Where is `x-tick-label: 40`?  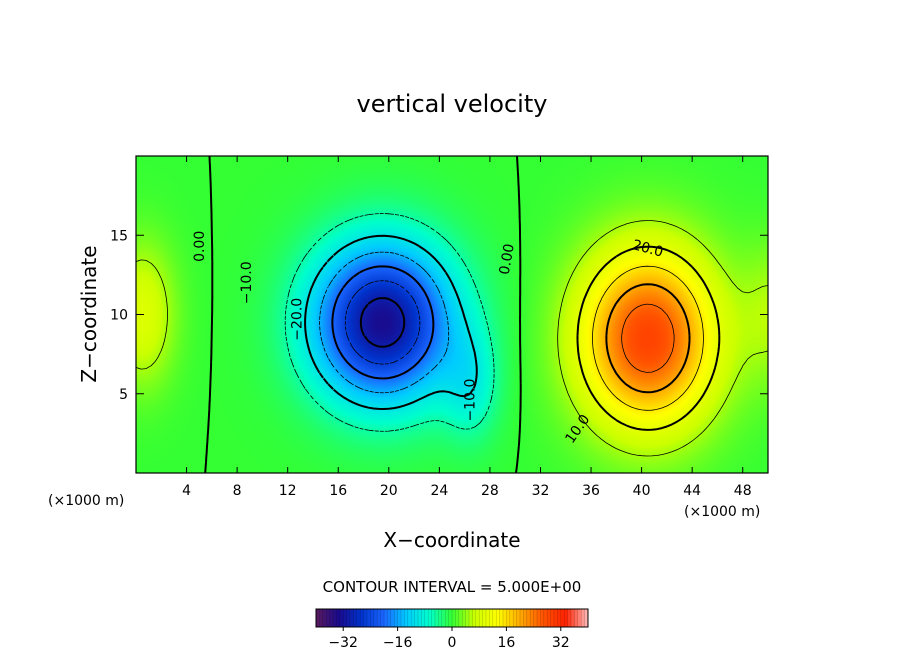
x-tick-label: 40 is located at coordinates (642, 491).